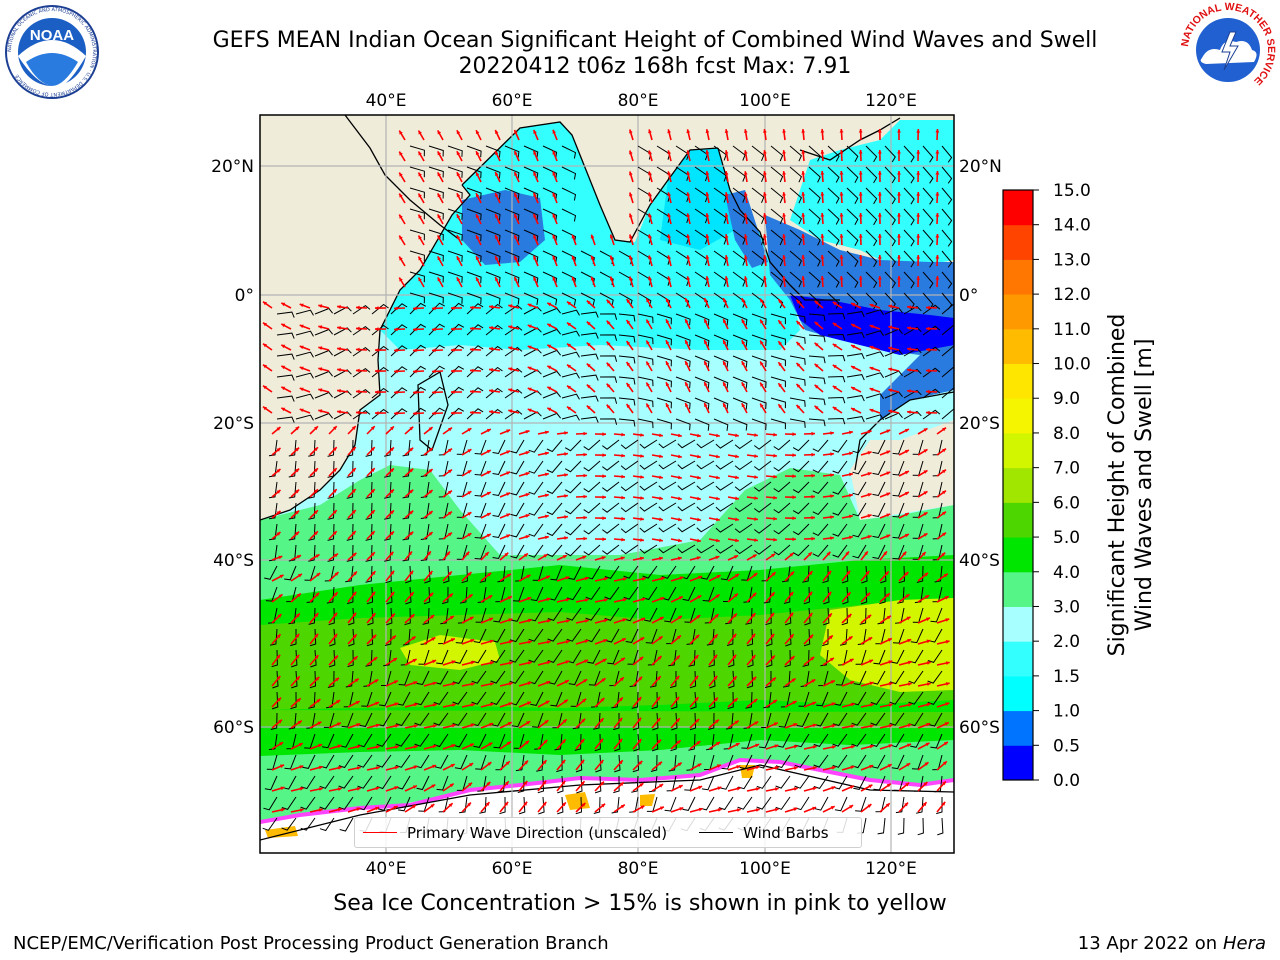 This screenshot has height=960, width=1280. What do you see at coordinates (1018, 693) in the screenshot?
I see `colorbar-segment` at bounding box center [1018, 693].